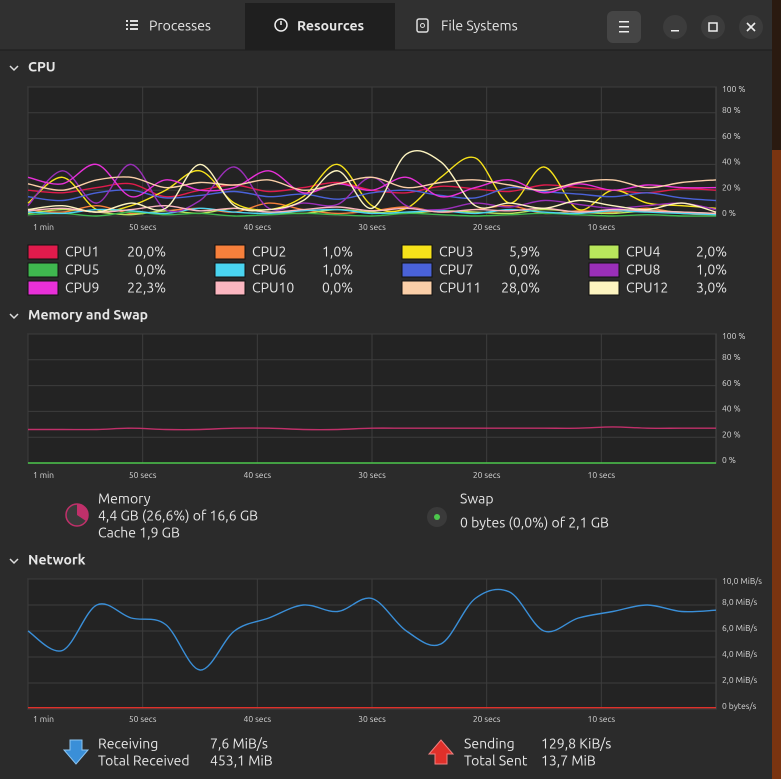 The width and height of the screenshot is (781, 779). I want to click on legend-name: CPU9, so click(82, 288).